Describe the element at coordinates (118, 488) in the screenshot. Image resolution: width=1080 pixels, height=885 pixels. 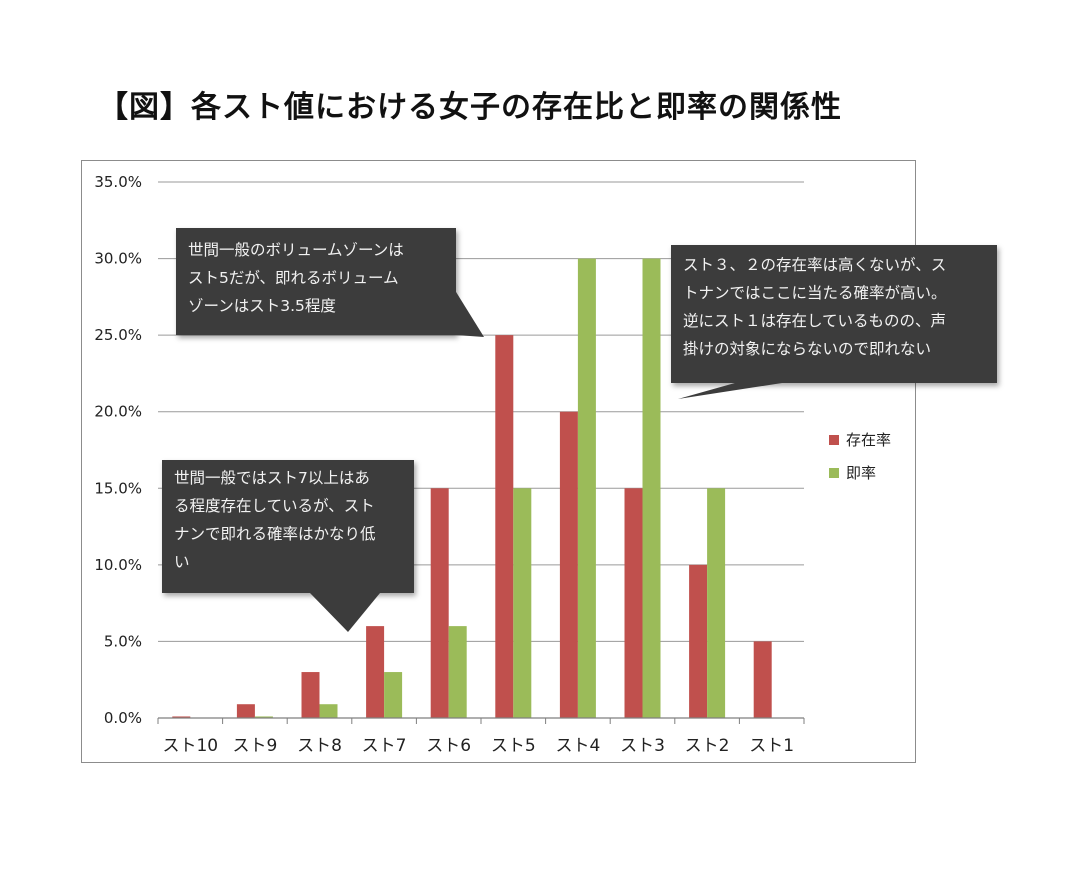
I see `y-tick-label: 15.0%` at that location.